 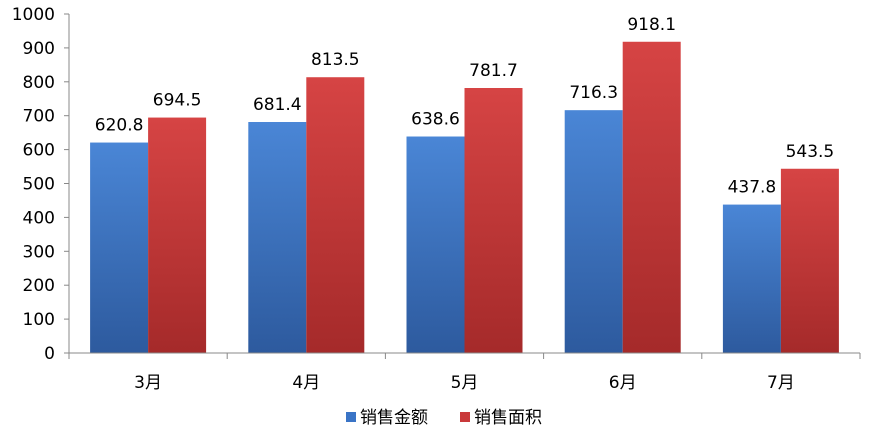 I want to click on y-tick-label: 200, so click(x=39, y=286).